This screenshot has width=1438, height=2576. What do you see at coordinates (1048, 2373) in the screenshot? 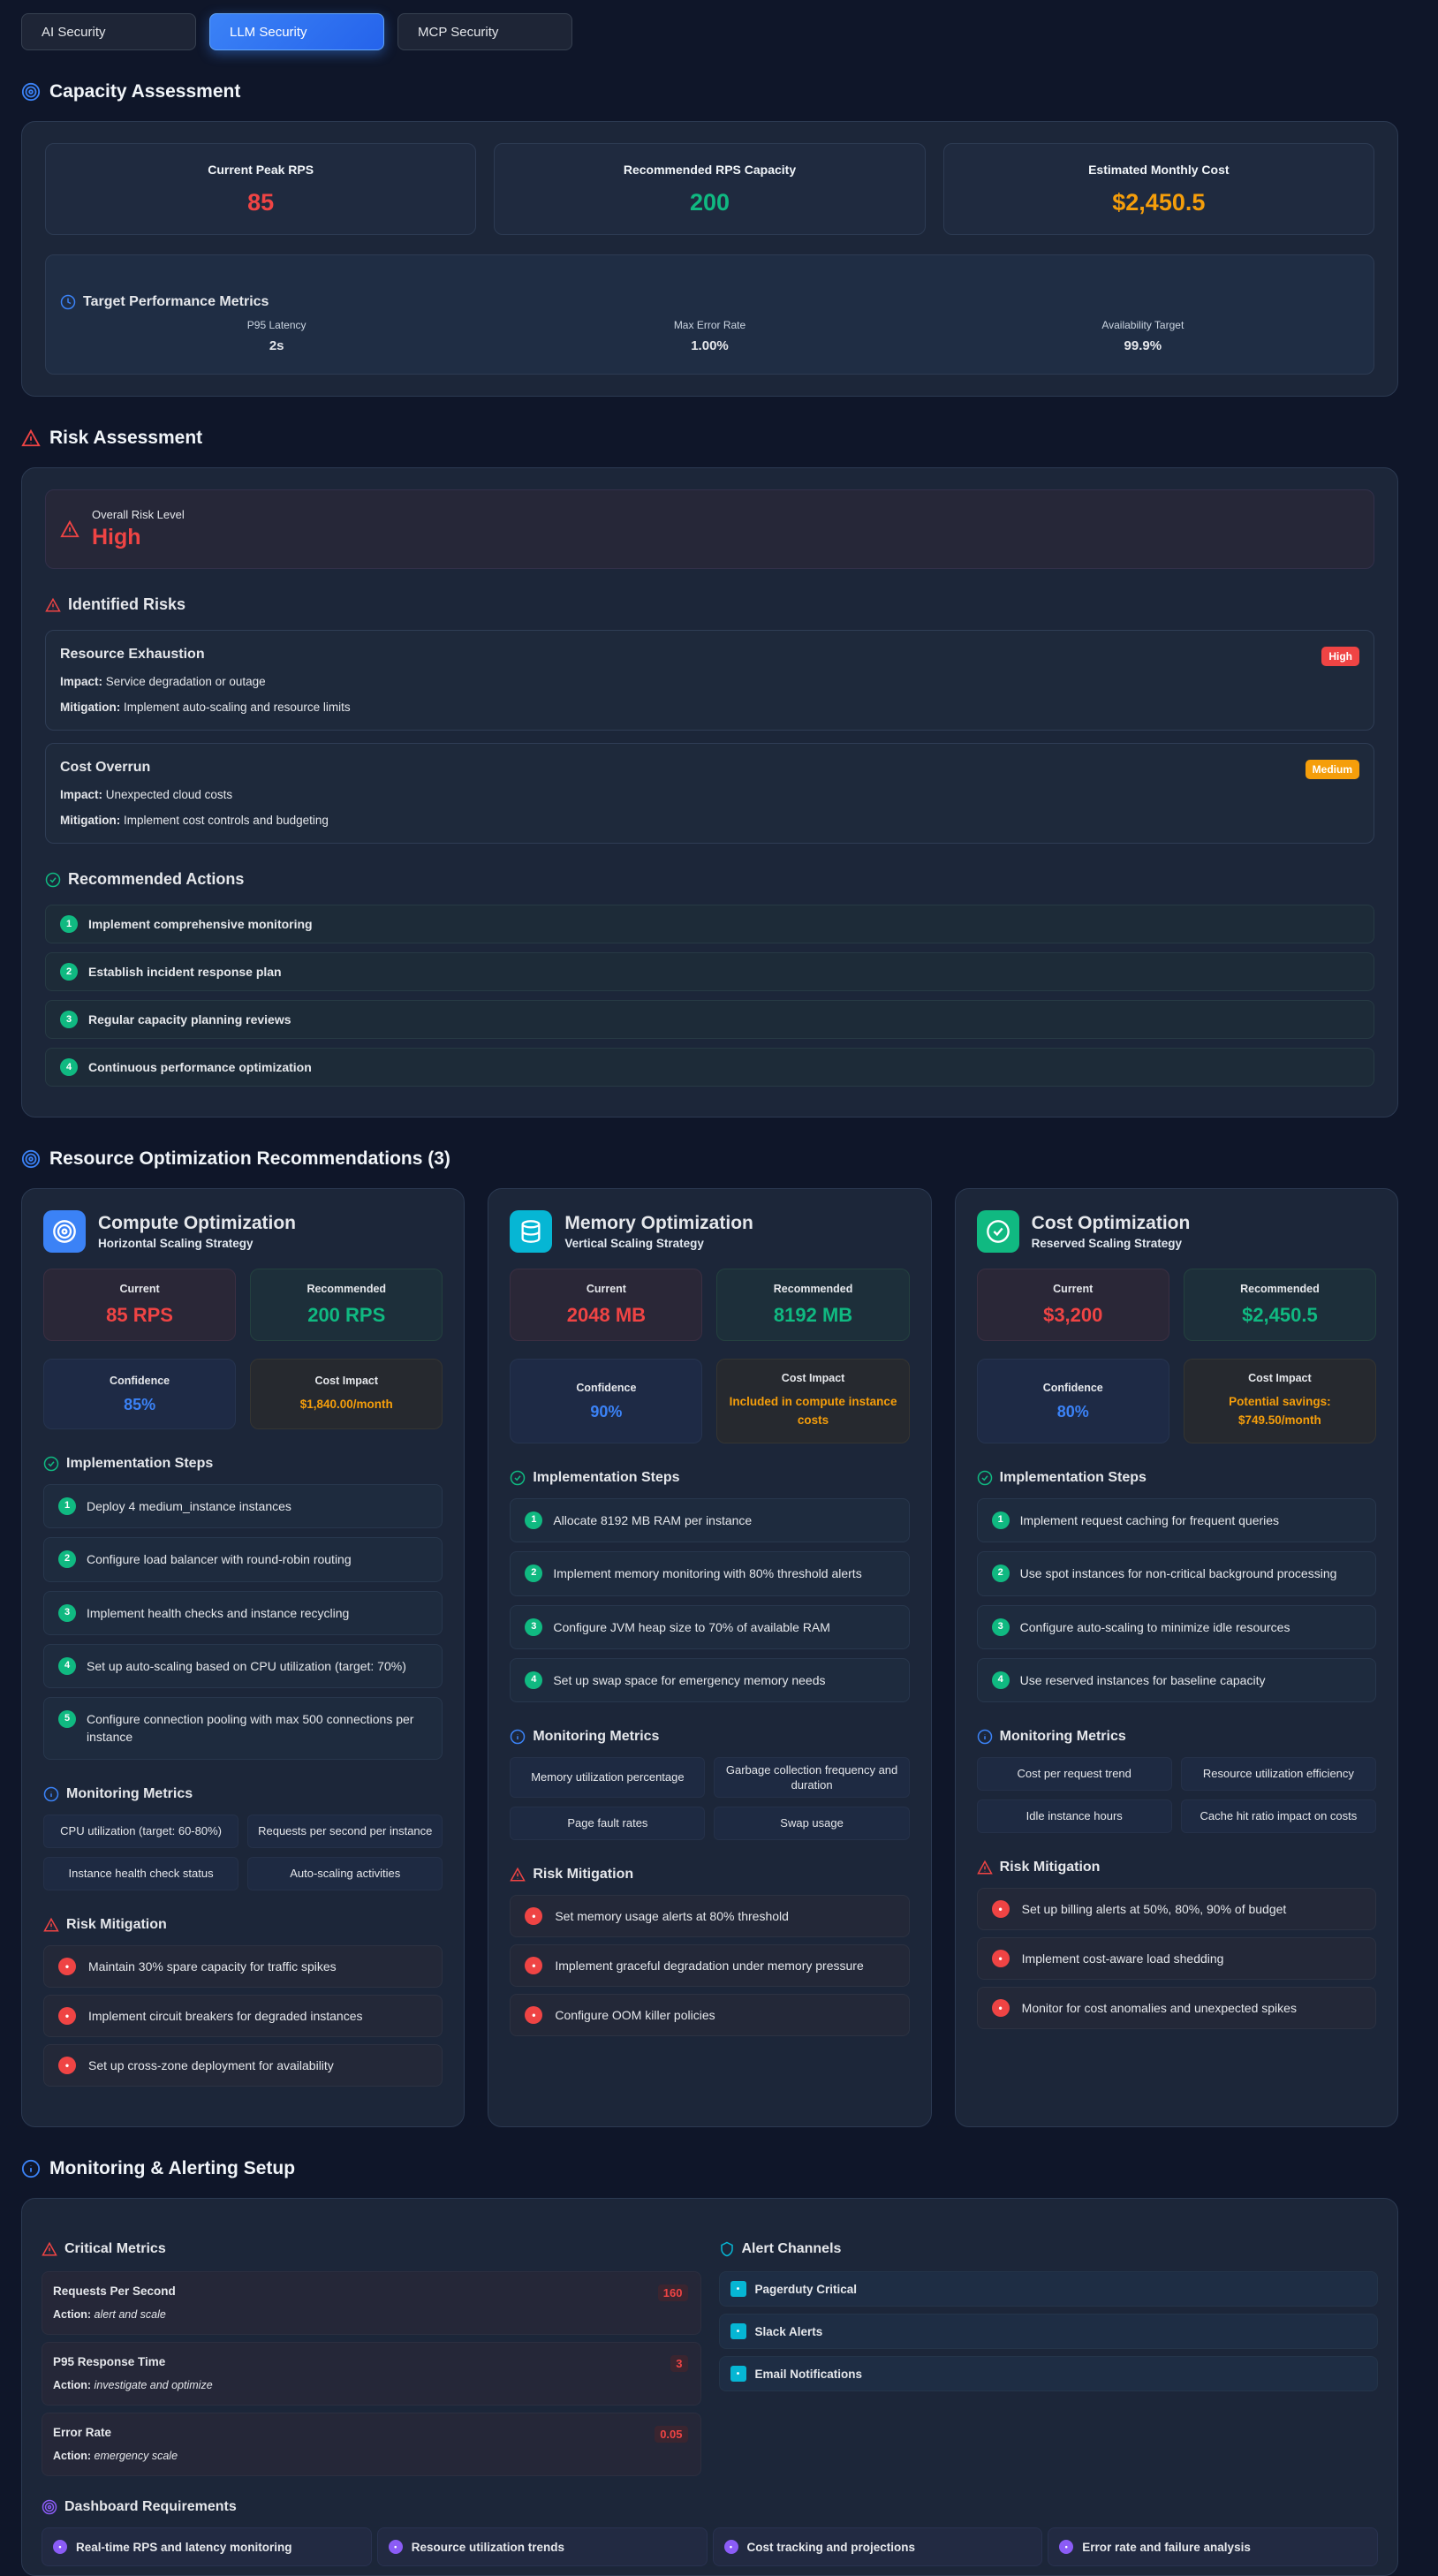
I see `alert-channel: • Email Notifications` at bounding box center [1048, 2373].